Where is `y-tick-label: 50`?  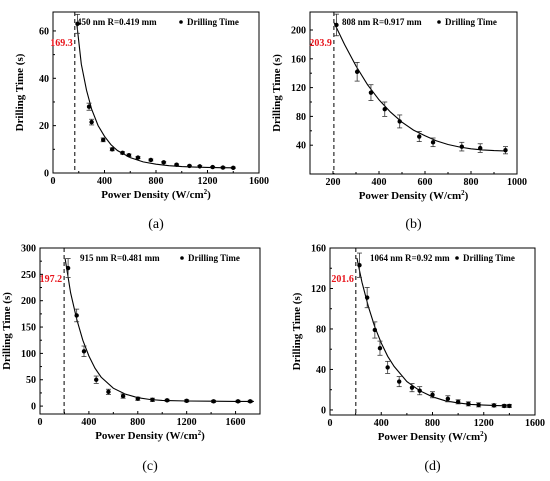 y-tick-label: 50 is located at coordinates (31, 380).